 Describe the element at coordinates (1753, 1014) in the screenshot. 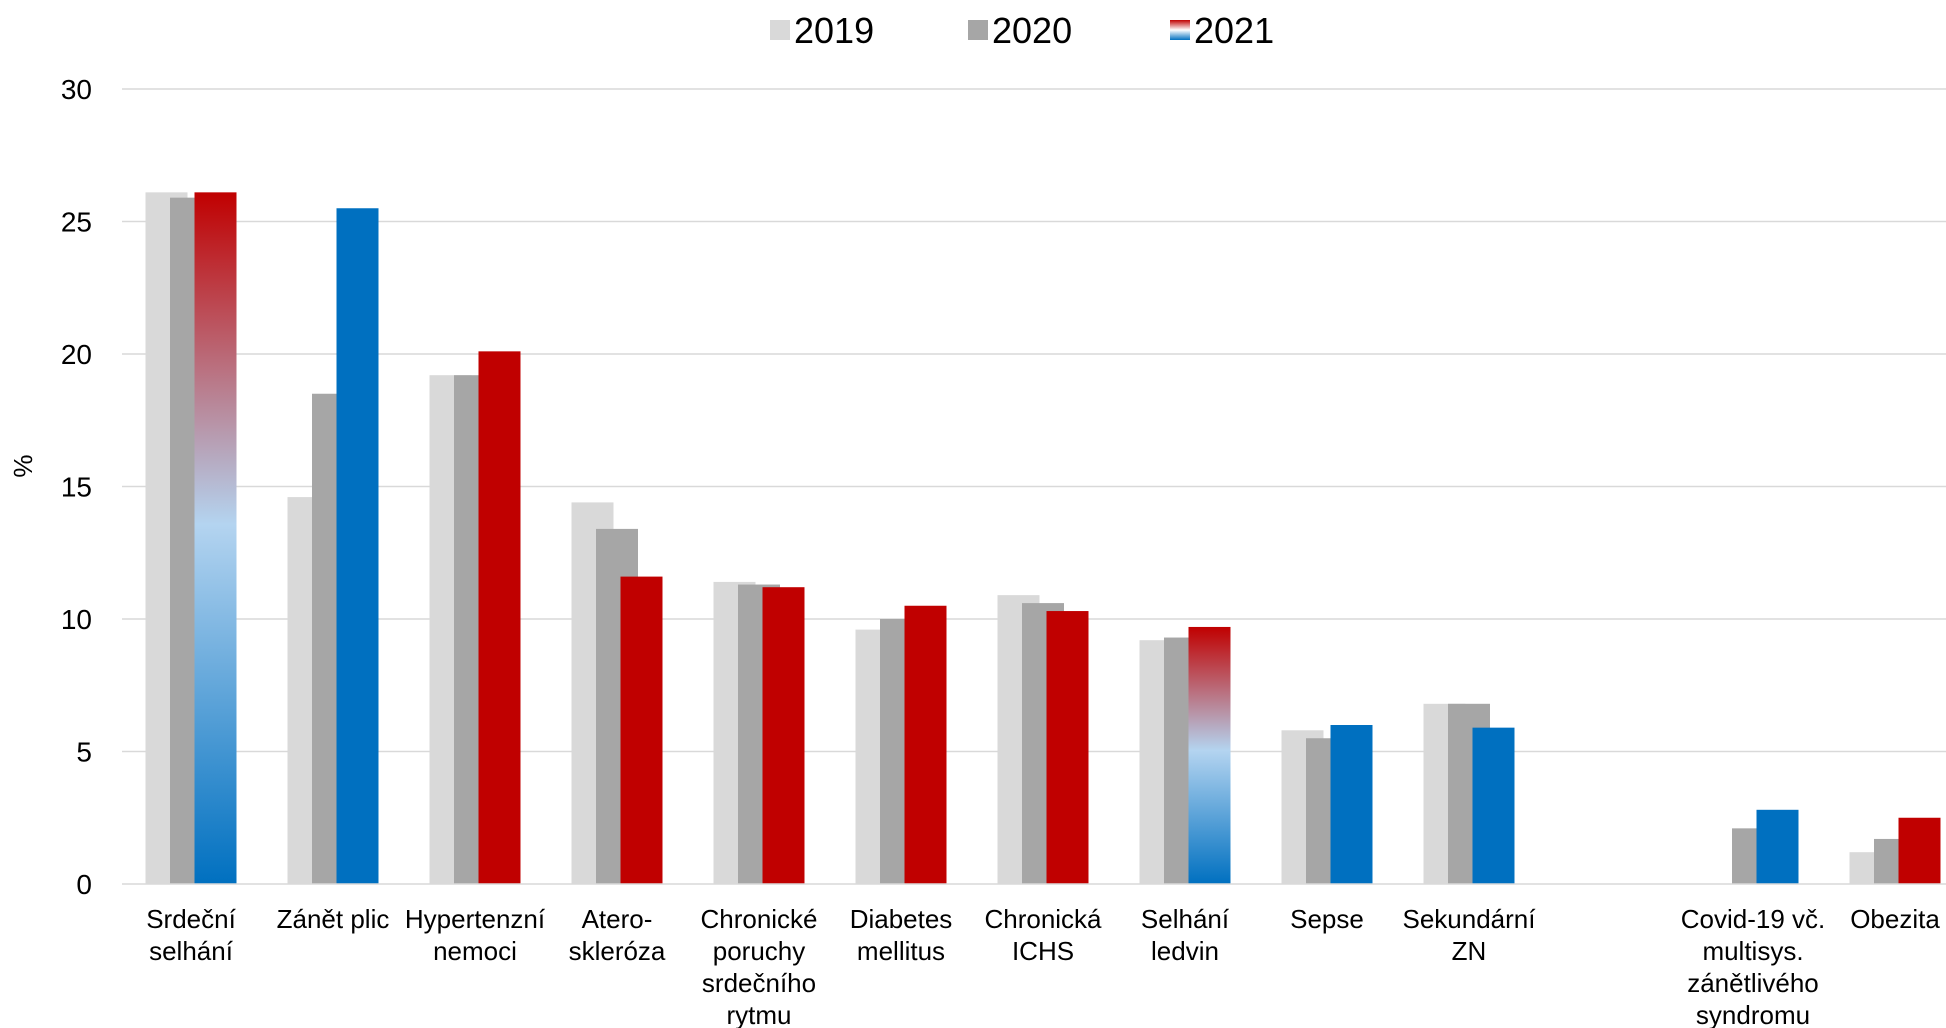

I see `category-label: syndromu` at that location.